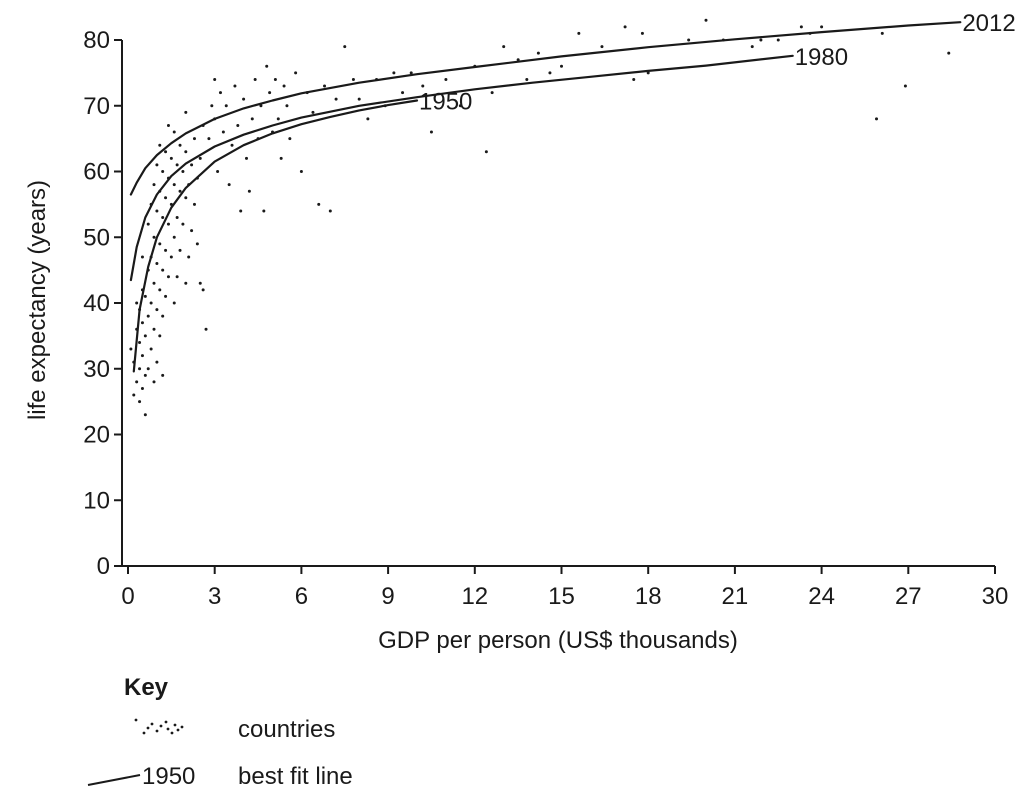 This screenshot has height=799, width=1031. I want to click on y-tick-label: 80, so click(96, 40).